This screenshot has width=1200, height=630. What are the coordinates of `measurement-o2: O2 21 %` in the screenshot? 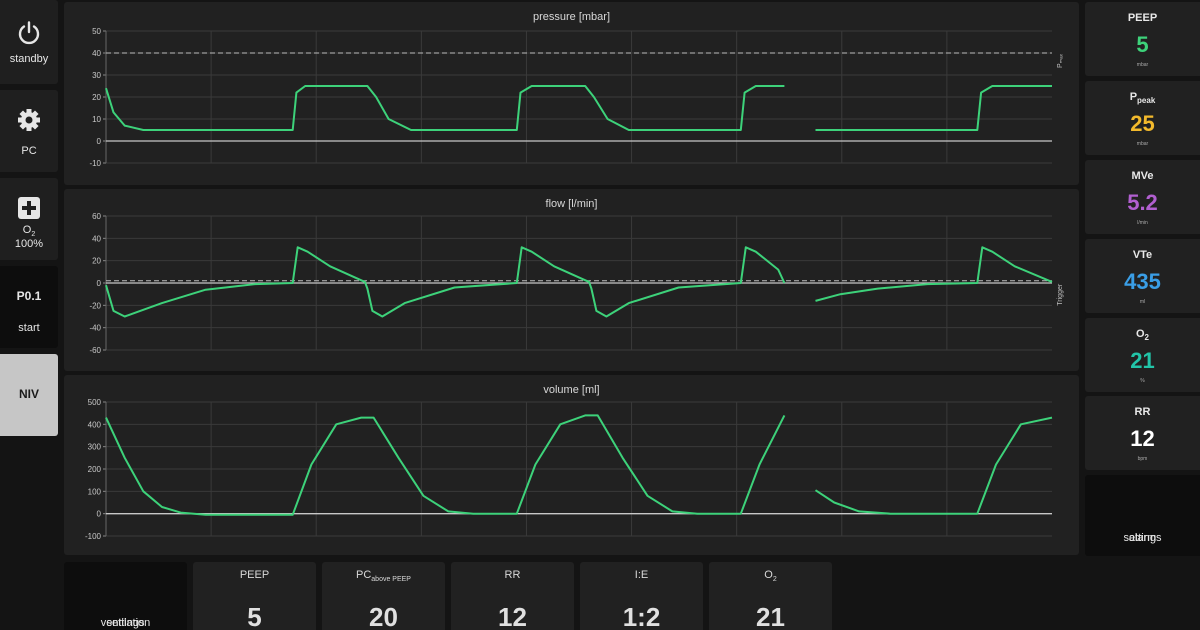 It's located at (1142, 355).